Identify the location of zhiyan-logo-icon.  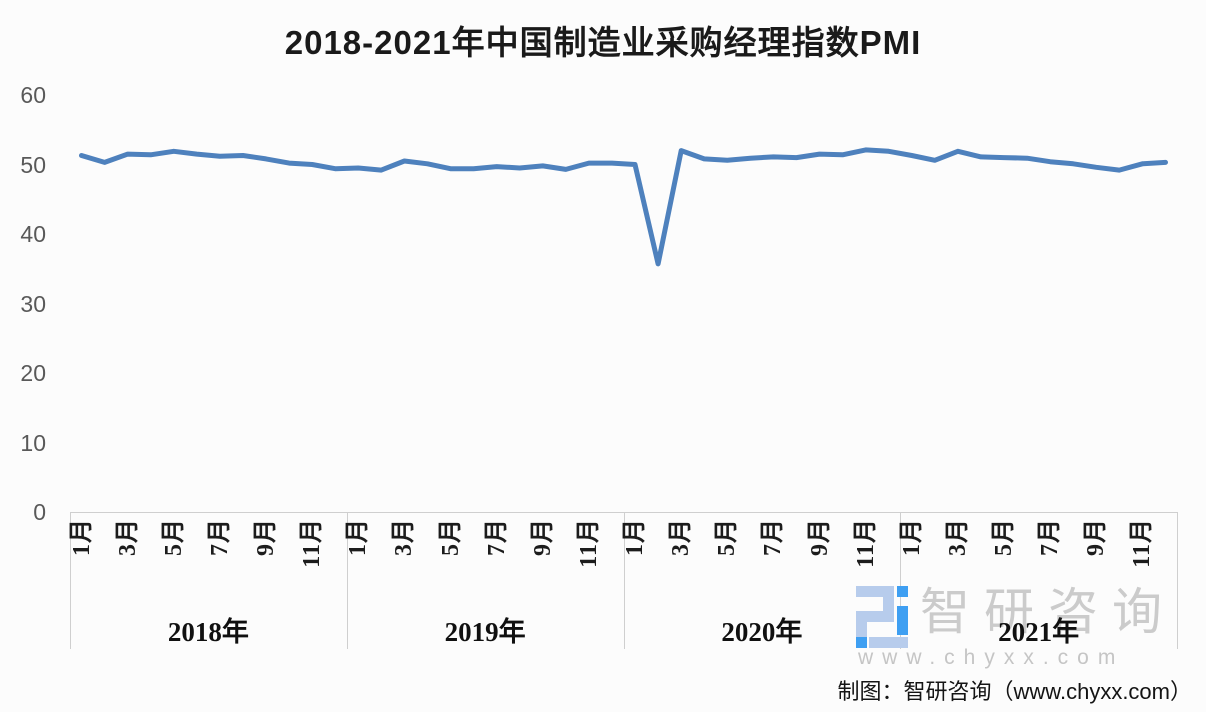
(882, 617).